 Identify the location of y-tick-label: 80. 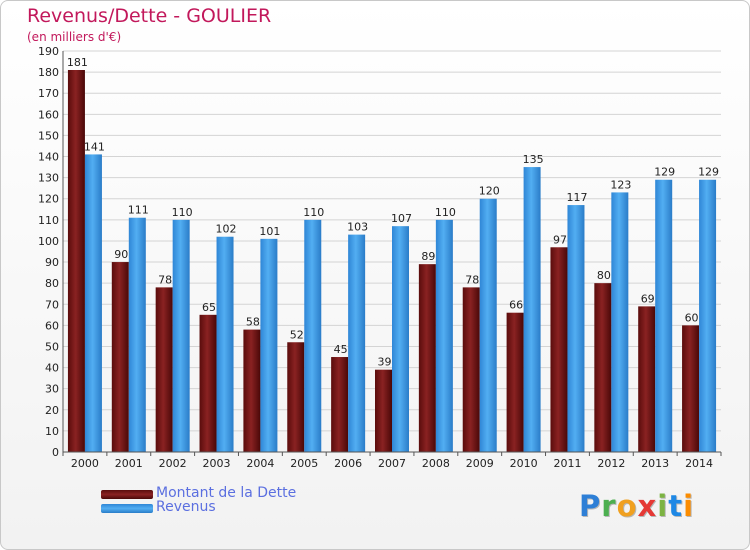
(52, 283).